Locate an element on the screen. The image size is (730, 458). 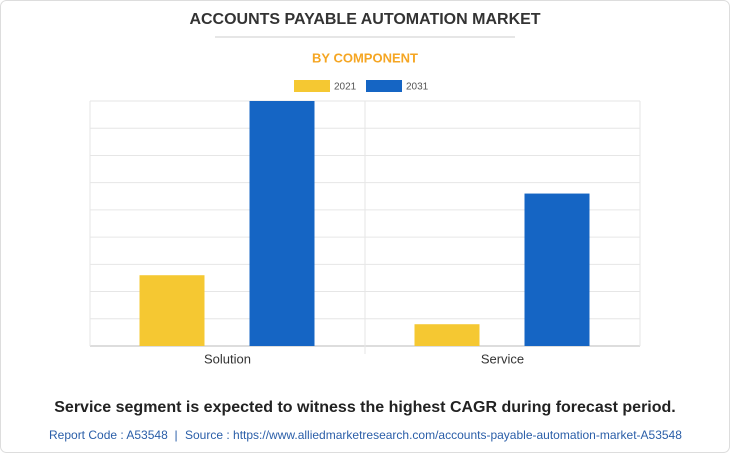
chart-title: ACCOUNTS PAYABLE AUTOMATION MARKET is located at coordinates (364, 19).